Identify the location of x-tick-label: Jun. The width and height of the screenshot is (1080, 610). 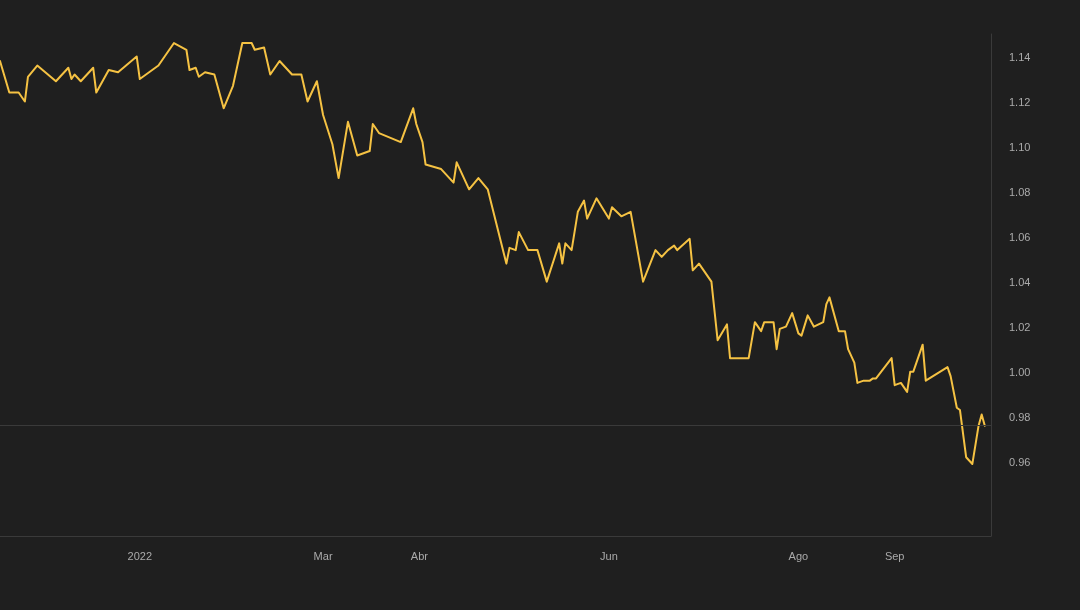
(609, 555).